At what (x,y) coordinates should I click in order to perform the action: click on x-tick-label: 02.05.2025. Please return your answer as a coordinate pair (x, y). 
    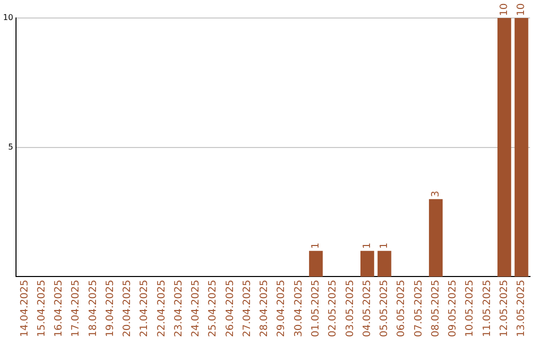
    Looking at the image, I should click on (333, 309).